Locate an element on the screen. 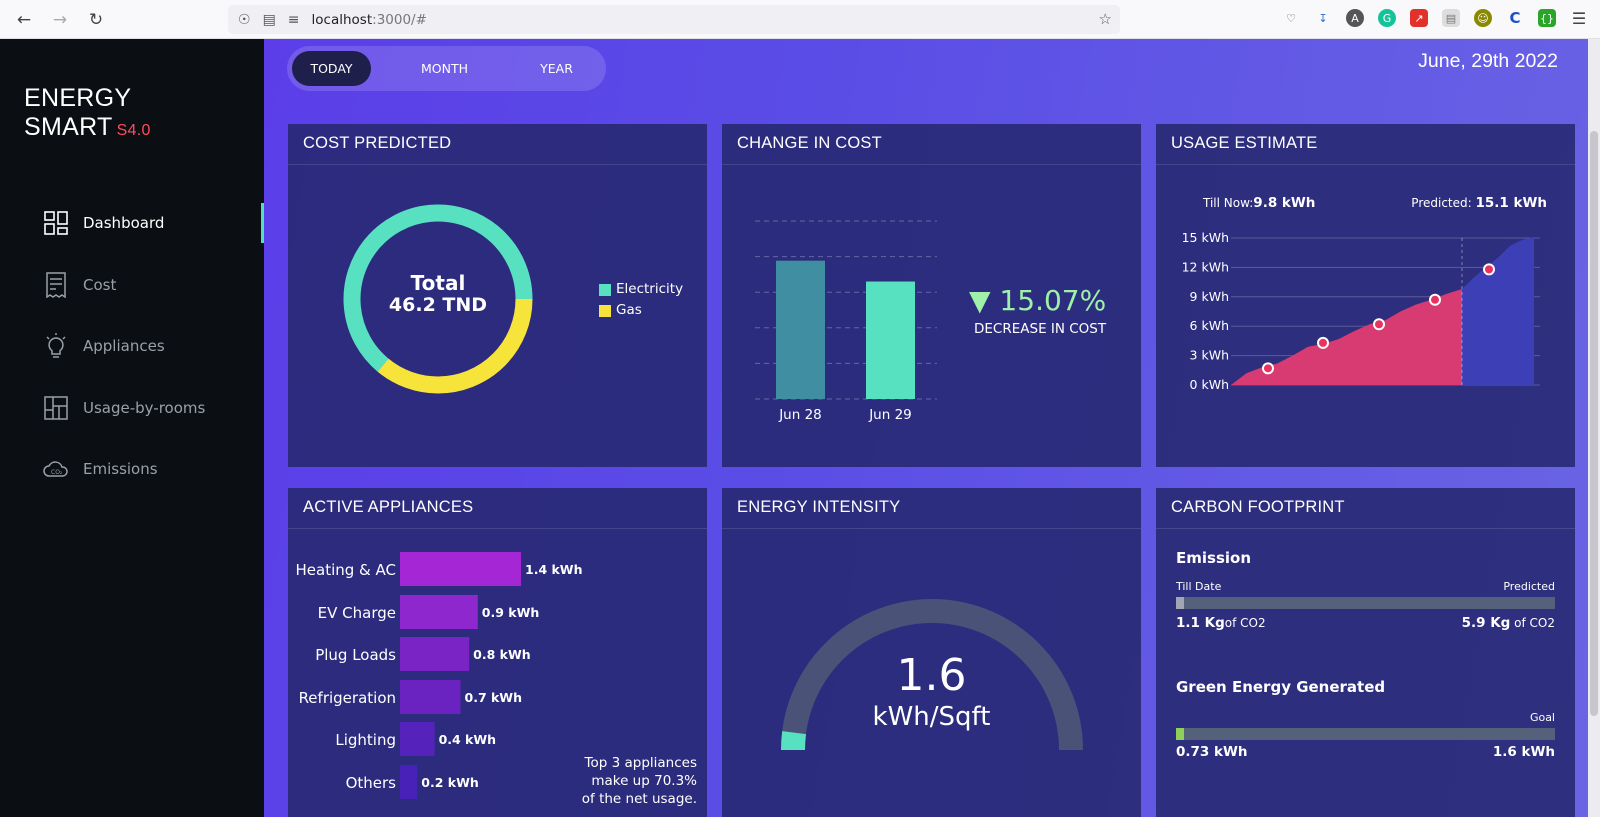 Image resolution: width=1600 pixels, height=817 pixels. brand-version: S4.0 is located at coordinates (133, 130).